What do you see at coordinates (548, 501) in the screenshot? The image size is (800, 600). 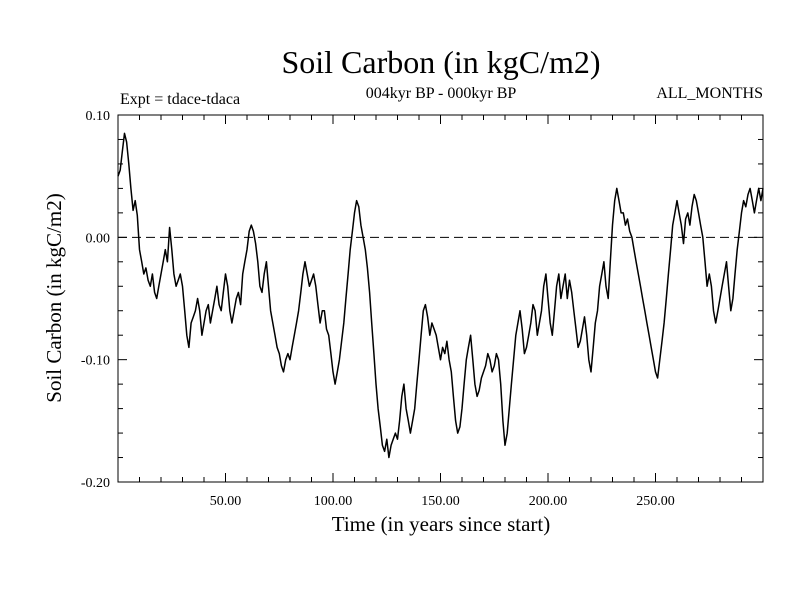 I see `x-tick-label: 200.00` at bounding box center [548, 501].